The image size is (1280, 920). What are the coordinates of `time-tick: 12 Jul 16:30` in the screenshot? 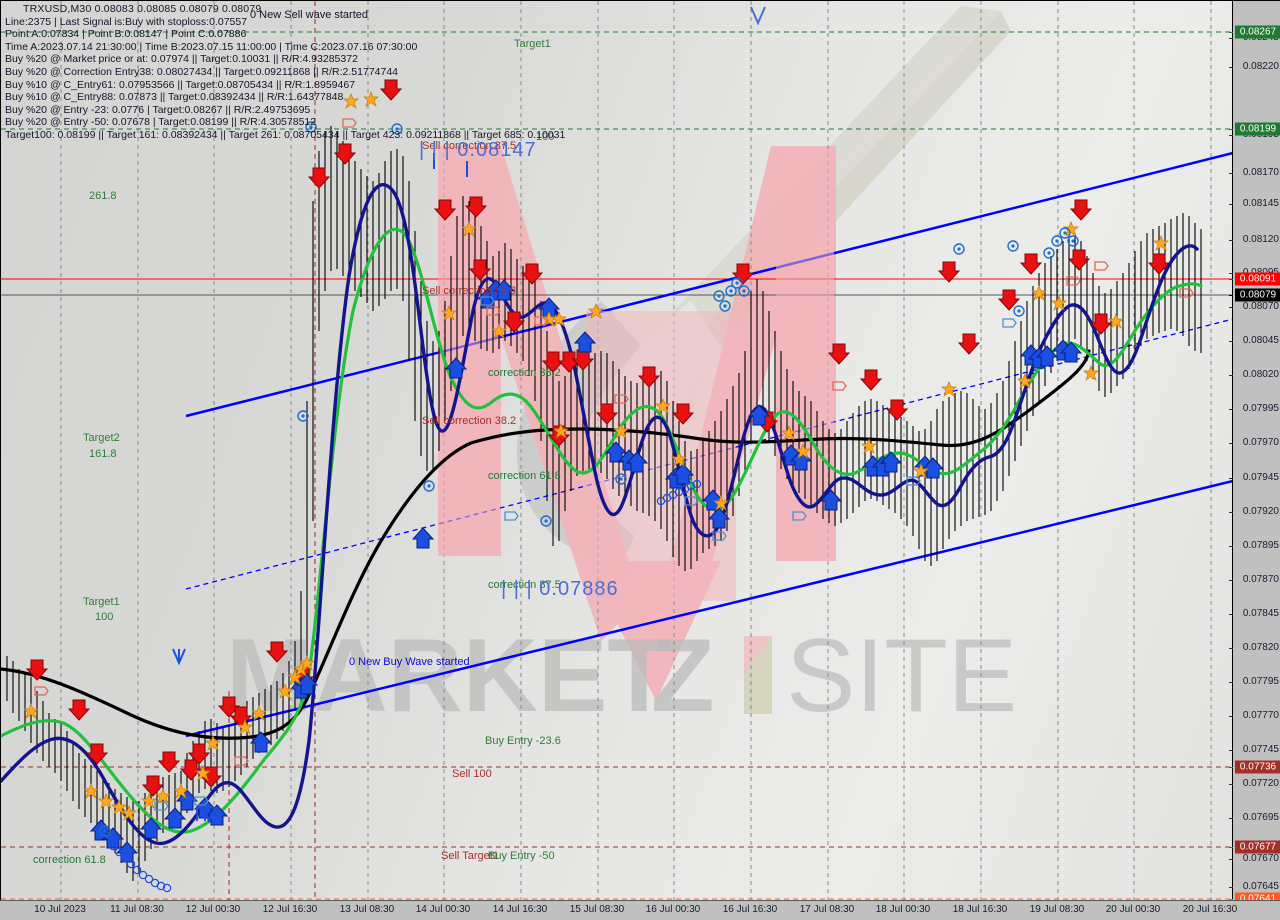 It's located at (290, 909).